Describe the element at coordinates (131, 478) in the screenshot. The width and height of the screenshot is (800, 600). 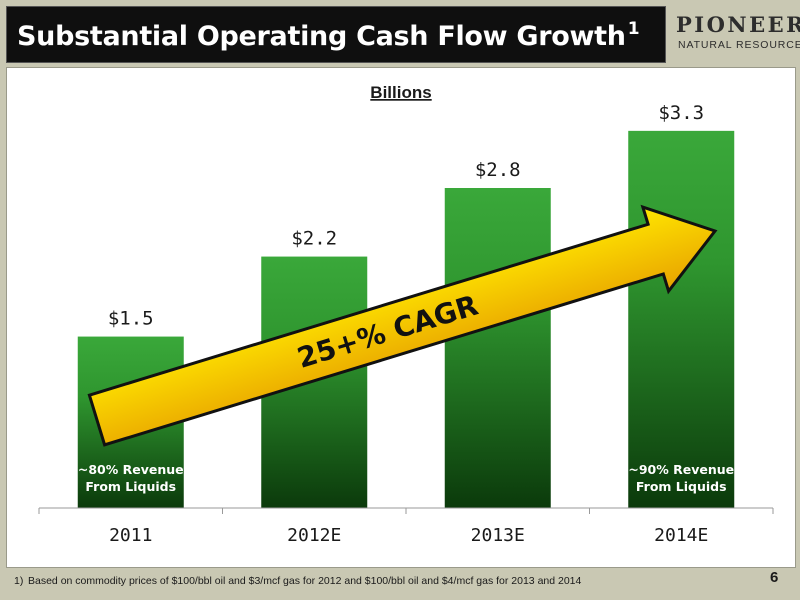
I see `bar-note-2011: ~80% Revenue From Liquids` at that location.